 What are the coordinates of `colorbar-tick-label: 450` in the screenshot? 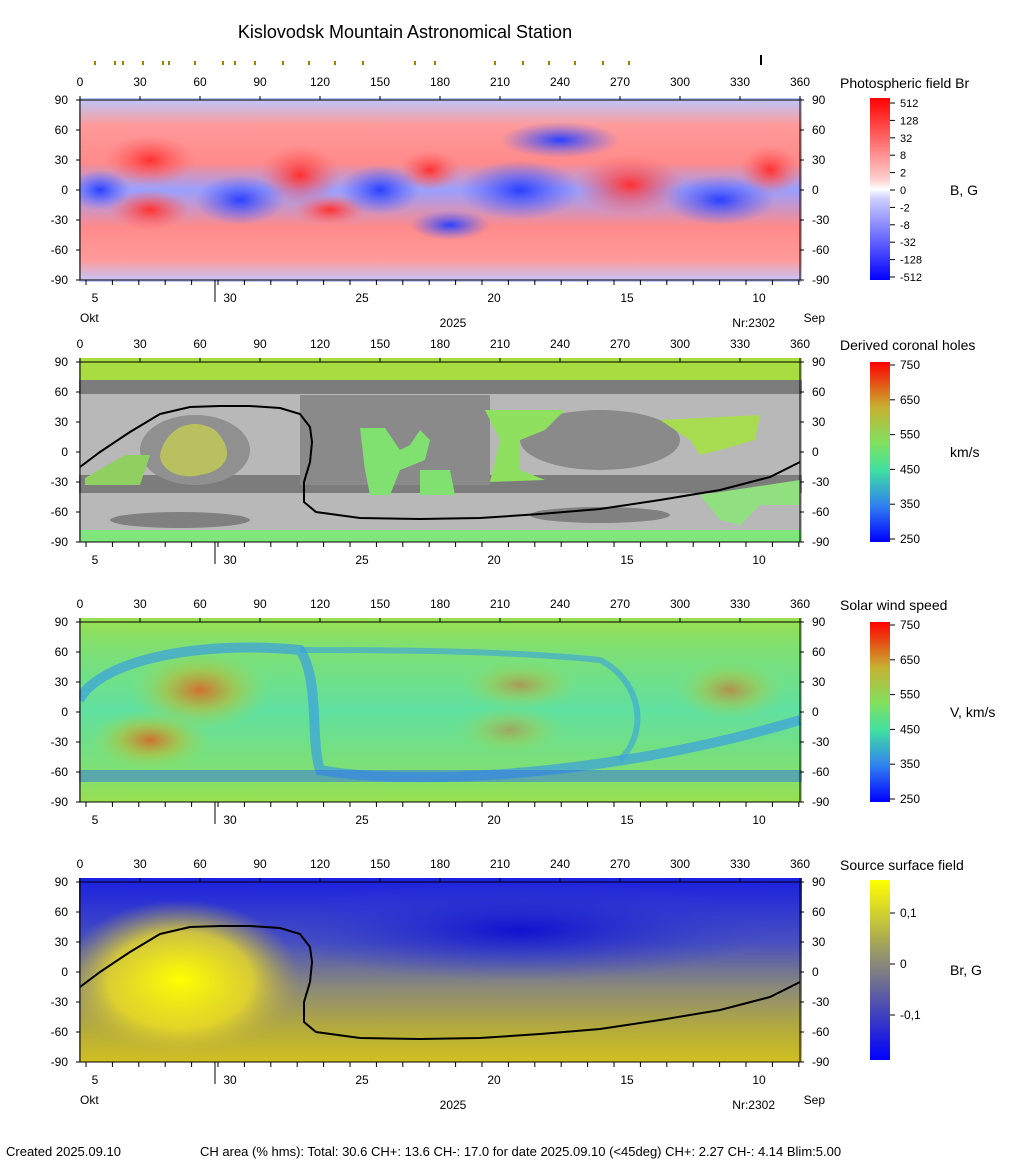 It's located at (910, 469).